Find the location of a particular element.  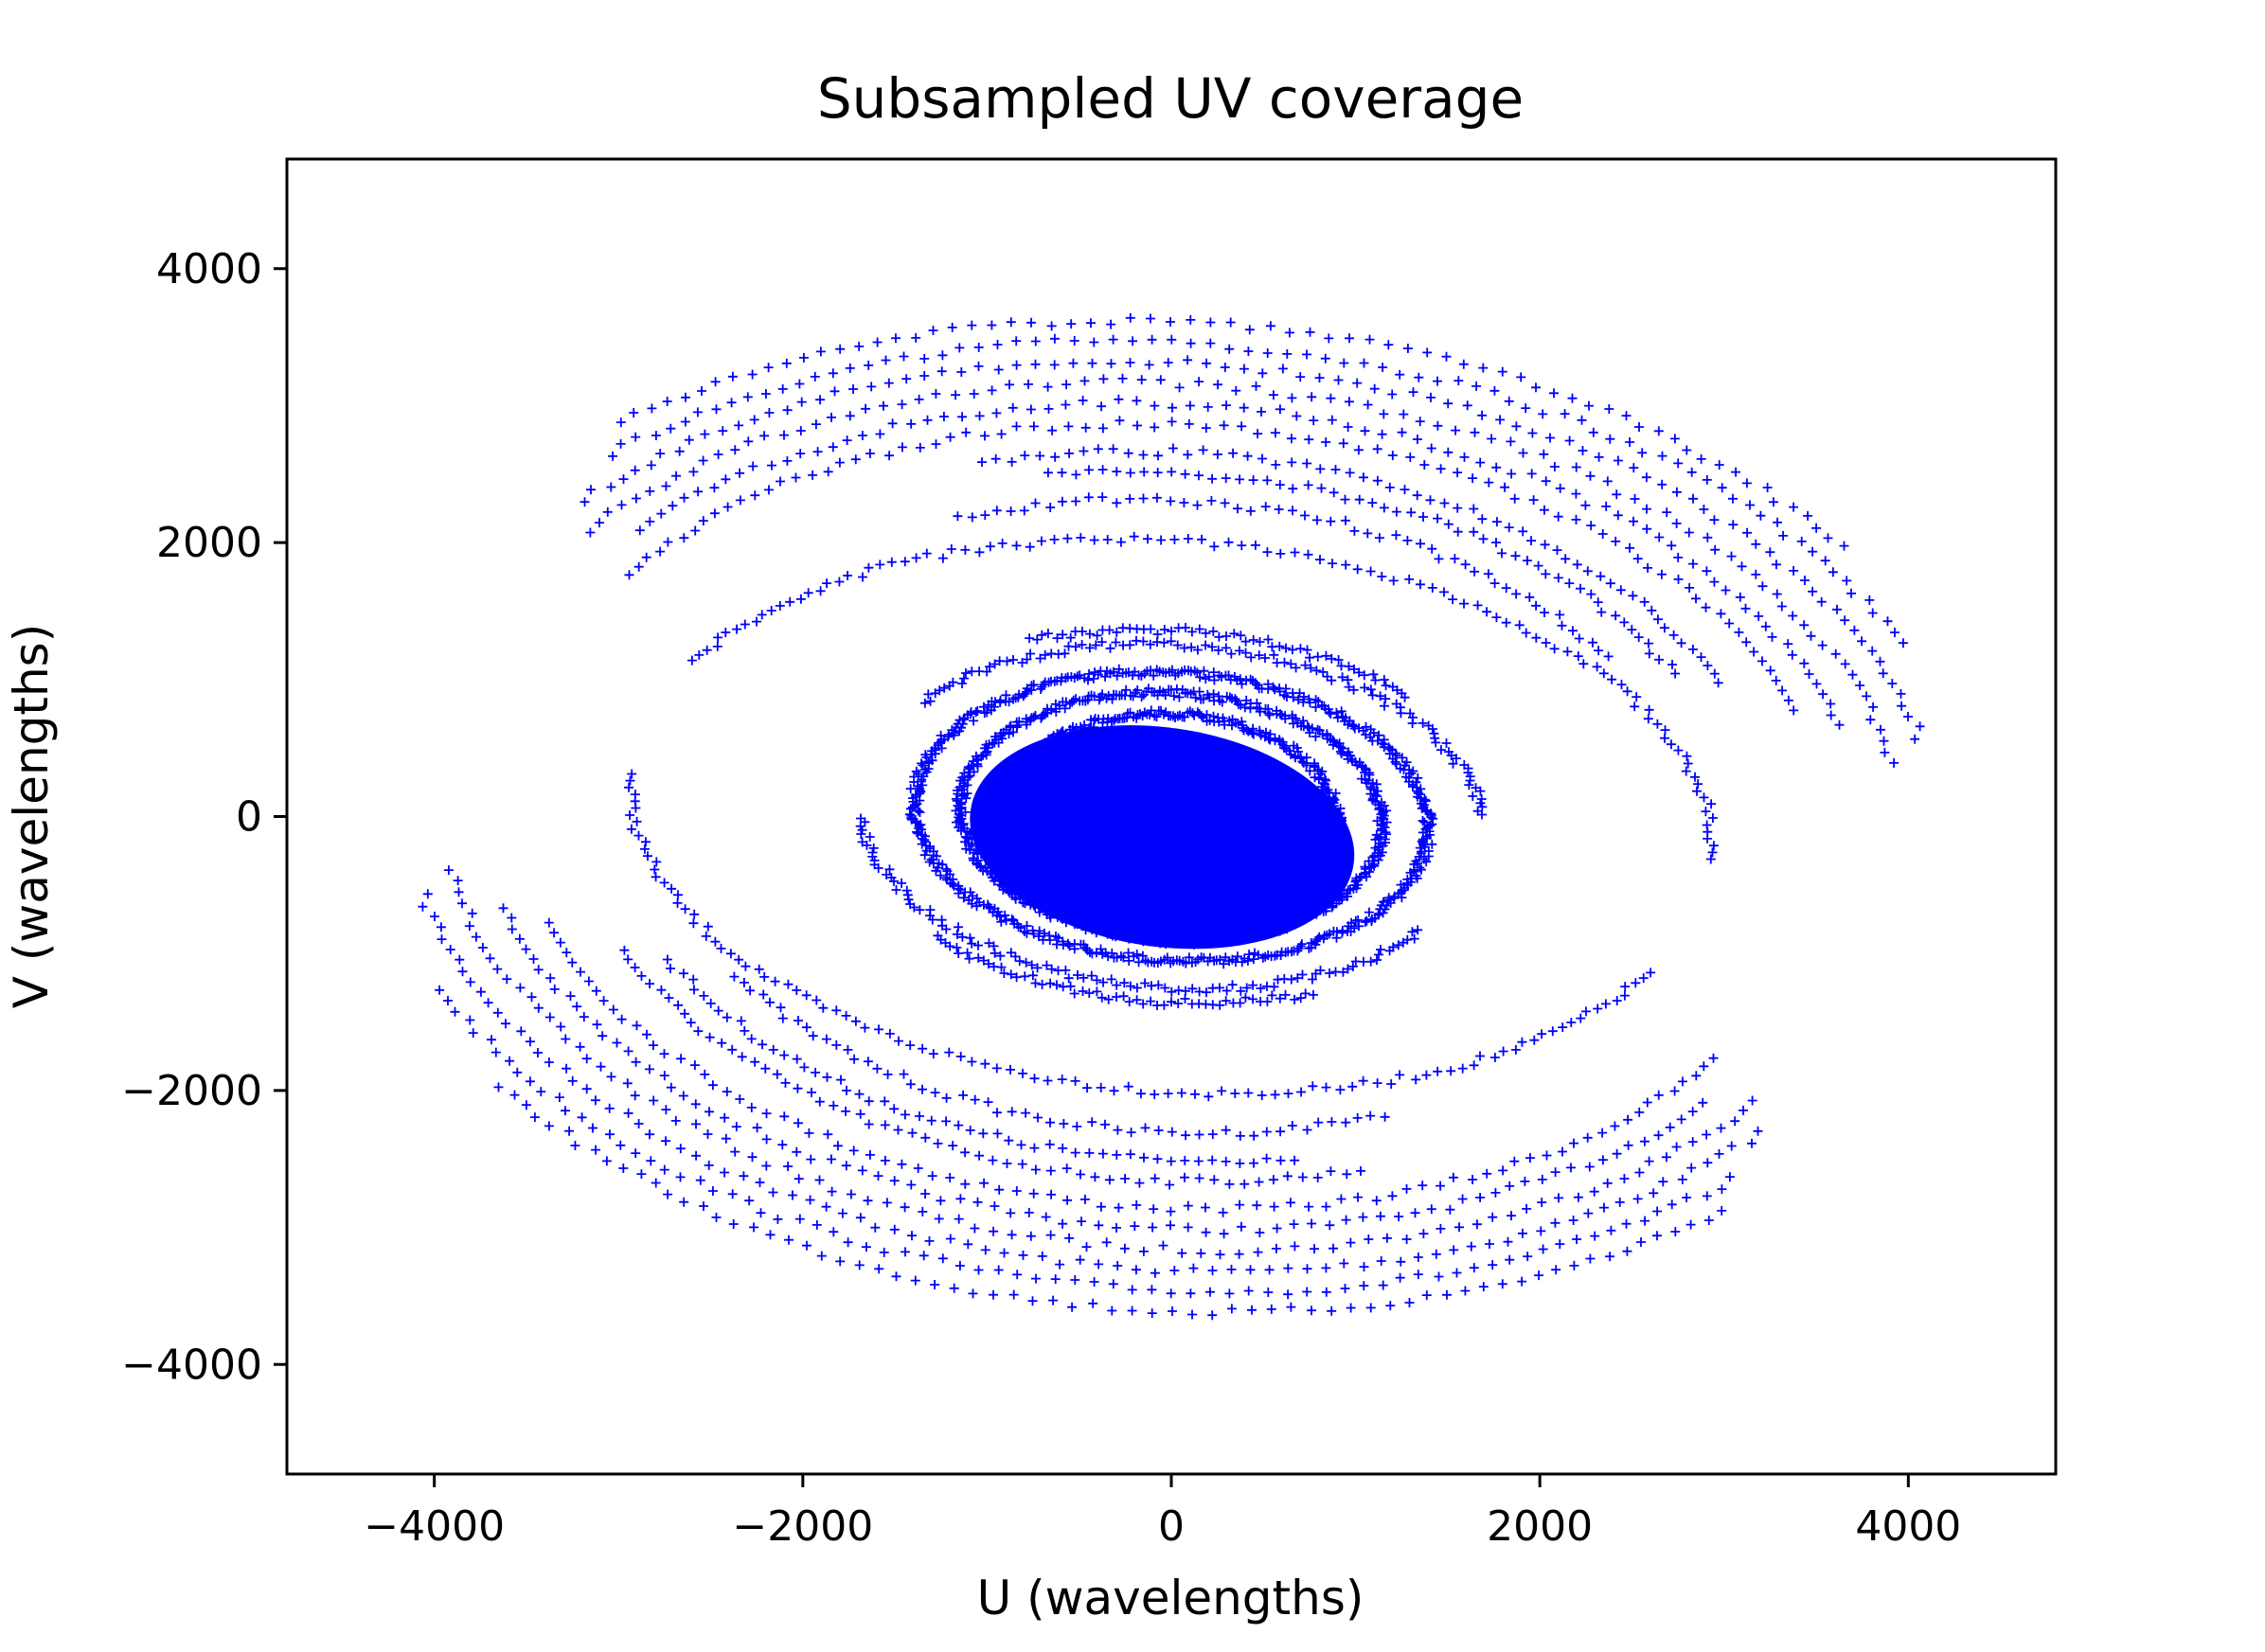

y-axis-label: V (wavelengths) is located at coordinates (31, 816).